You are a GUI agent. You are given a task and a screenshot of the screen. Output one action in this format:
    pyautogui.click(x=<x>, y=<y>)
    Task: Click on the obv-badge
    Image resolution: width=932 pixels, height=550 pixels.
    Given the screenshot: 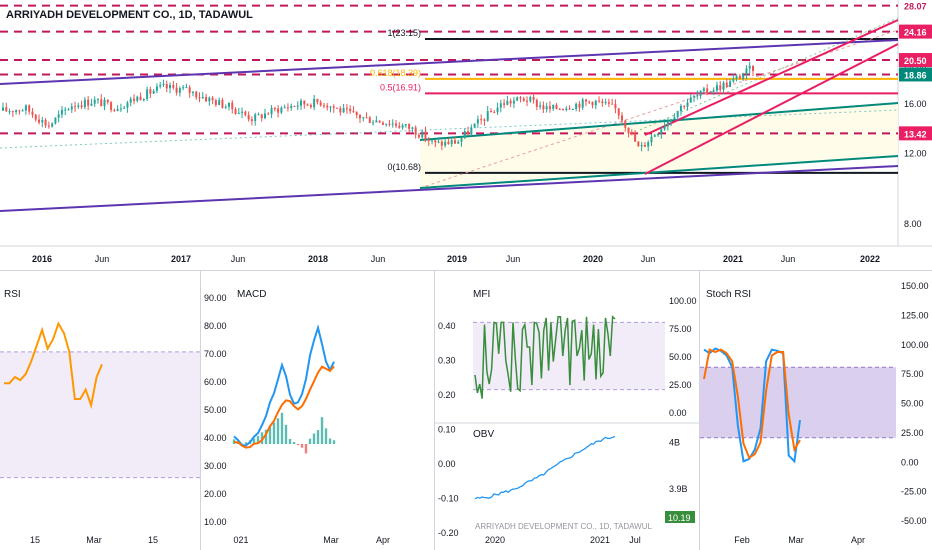 What is the action you would take?
    pyautogui.click(x=680, y=517)
    